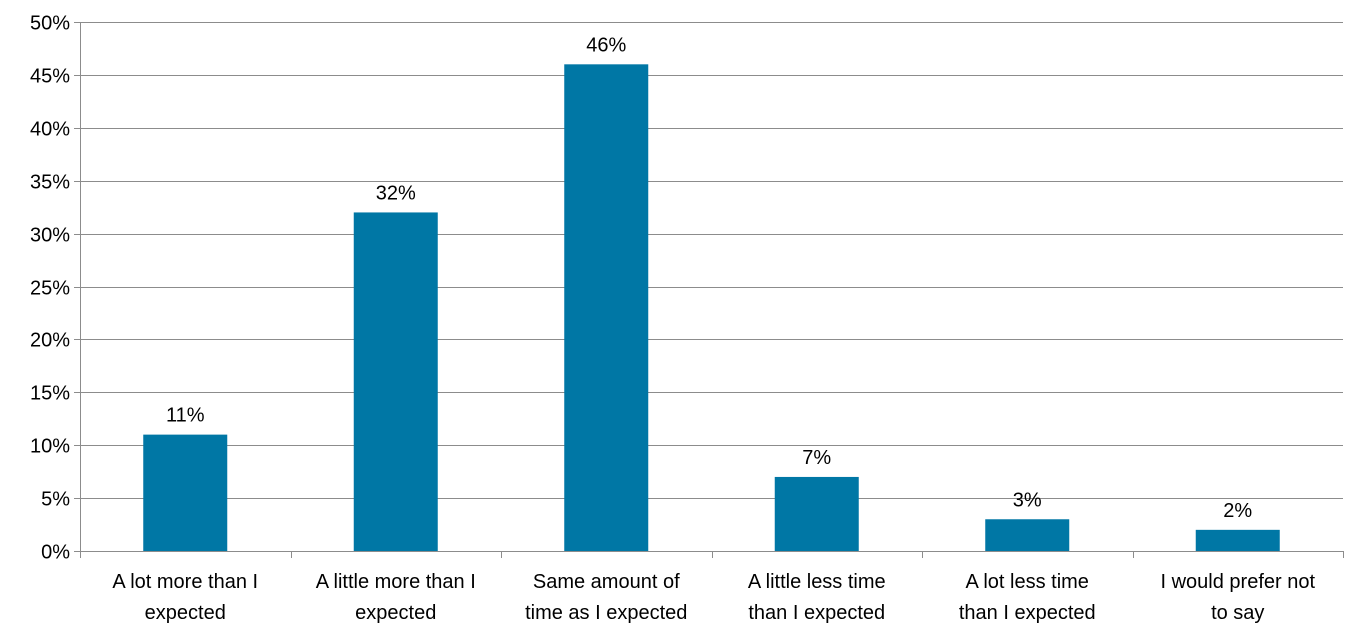  I want to click on y-tick-label: 50%, so click(50, 24).